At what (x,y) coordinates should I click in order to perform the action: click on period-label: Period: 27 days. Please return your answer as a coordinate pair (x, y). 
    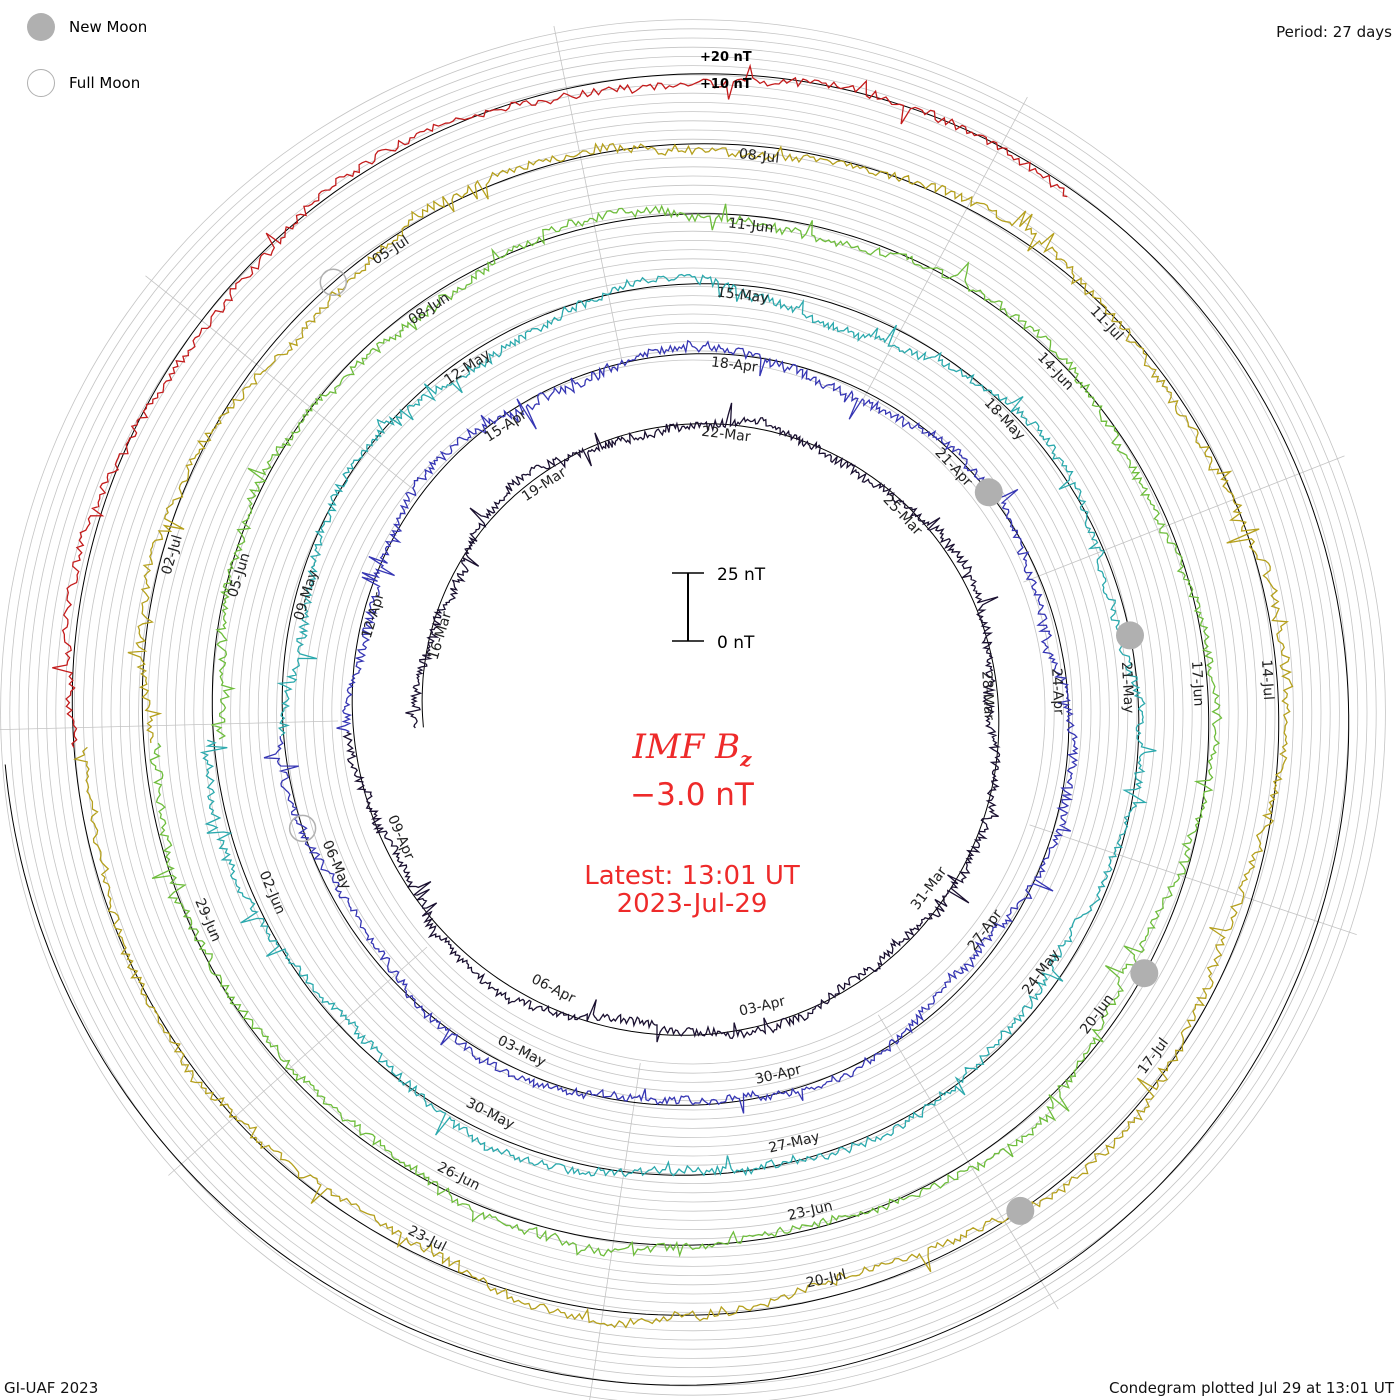
    Looking at the image, I should click on (1334, 32).